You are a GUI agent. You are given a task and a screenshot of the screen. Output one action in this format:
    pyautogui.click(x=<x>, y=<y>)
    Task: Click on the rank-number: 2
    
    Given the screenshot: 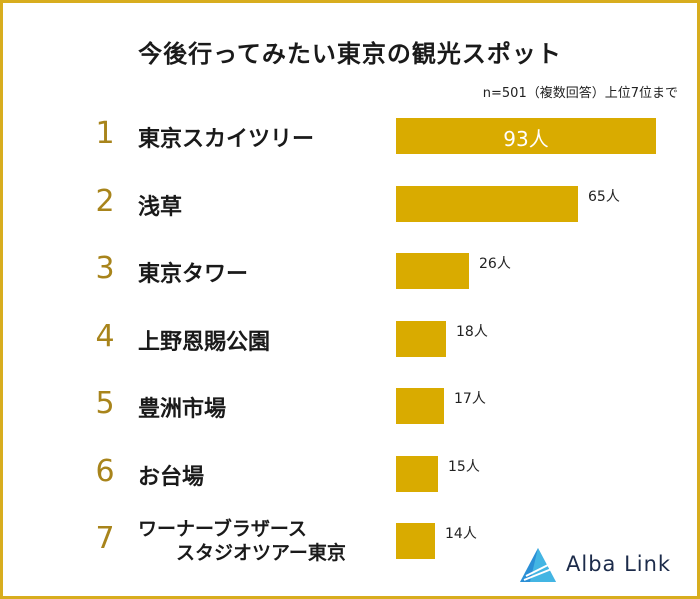 What is the action you would take?
    pyautogui.click(x=105, y=201)
    